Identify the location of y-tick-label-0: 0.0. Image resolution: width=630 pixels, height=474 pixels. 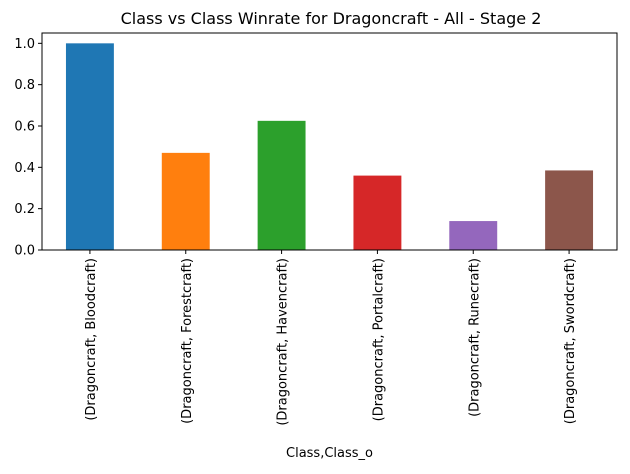
(24, 251).